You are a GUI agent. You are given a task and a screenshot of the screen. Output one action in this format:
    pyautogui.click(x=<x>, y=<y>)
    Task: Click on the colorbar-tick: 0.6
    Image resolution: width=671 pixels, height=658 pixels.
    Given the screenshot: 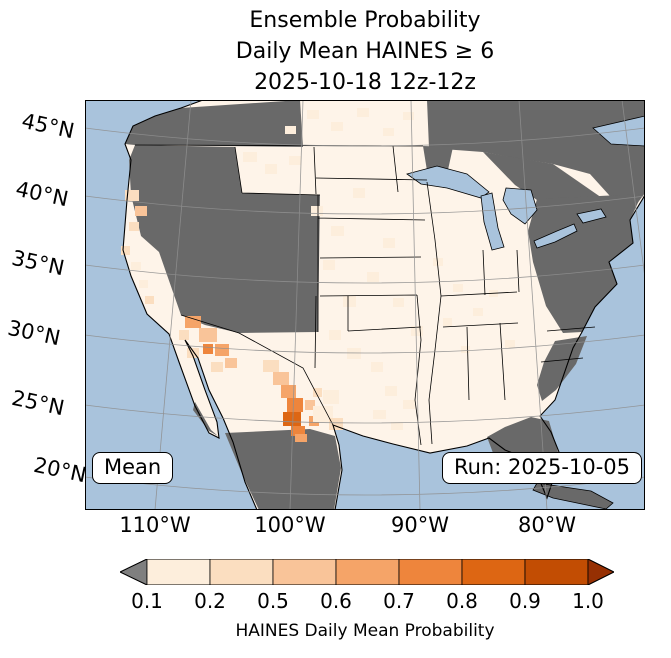 What is the action you would take?
    pyautogui.click(x=336, y=601)
    